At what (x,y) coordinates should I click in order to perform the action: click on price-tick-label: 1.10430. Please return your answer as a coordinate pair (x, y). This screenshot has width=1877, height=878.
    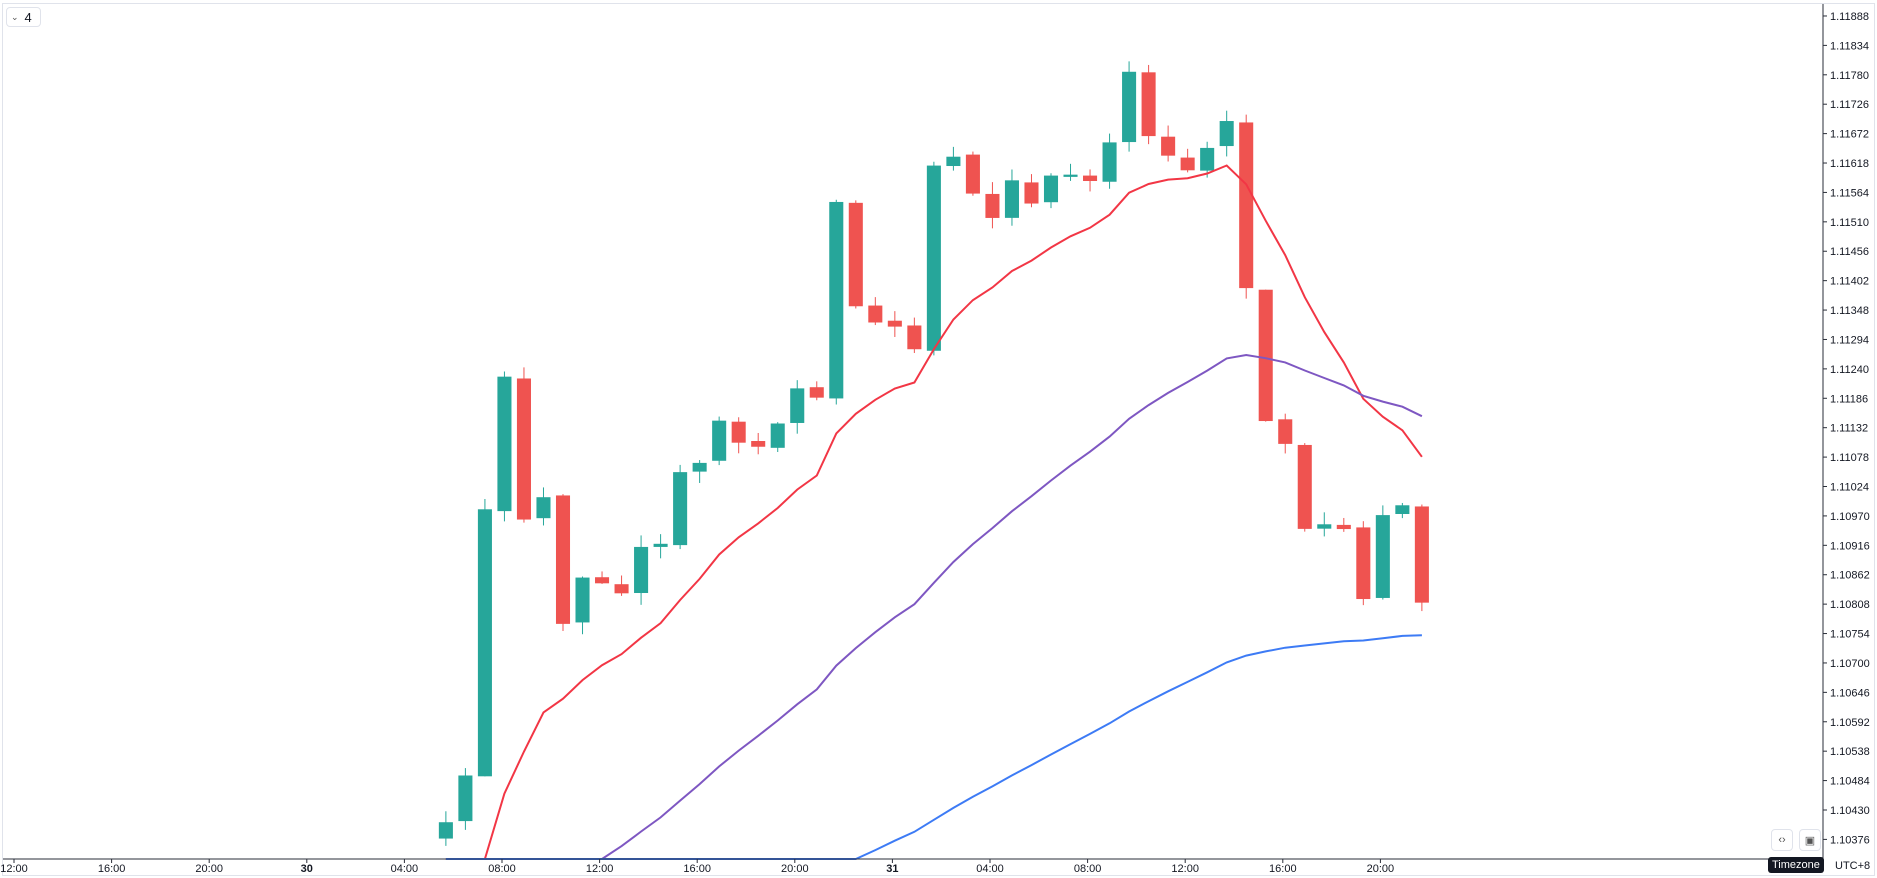
    Looking at the image, I should click on (1850, 811).